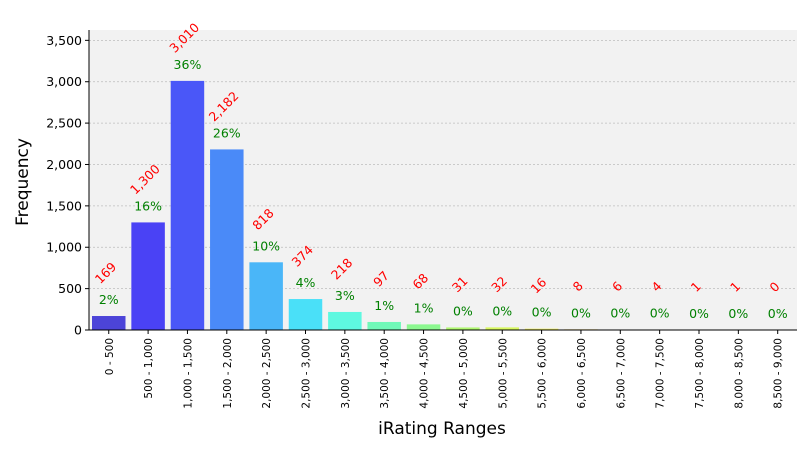 Image resolution: width=810 pixels, height=450 pixels. I want to click on y-tick-label: 1,000, so click(64, 247).